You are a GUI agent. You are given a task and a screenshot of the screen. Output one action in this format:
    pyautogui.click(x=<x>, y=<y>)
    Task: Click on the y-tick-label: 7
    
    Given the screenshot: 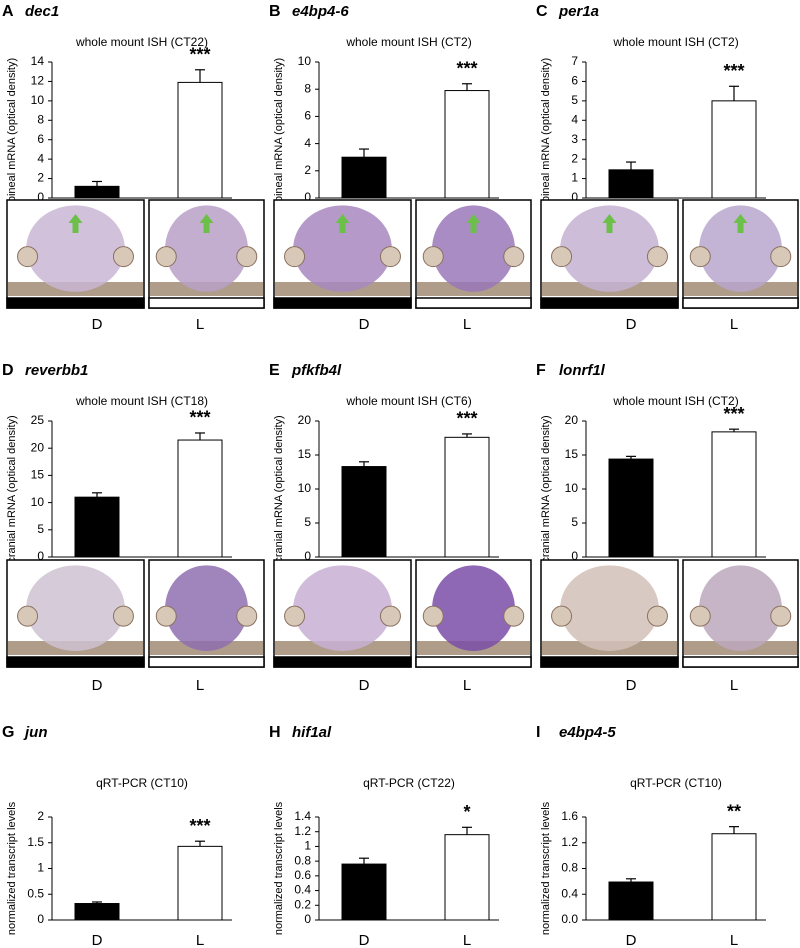 What is the action you would take?
    pyautogui.click(x=574, y=61)
    